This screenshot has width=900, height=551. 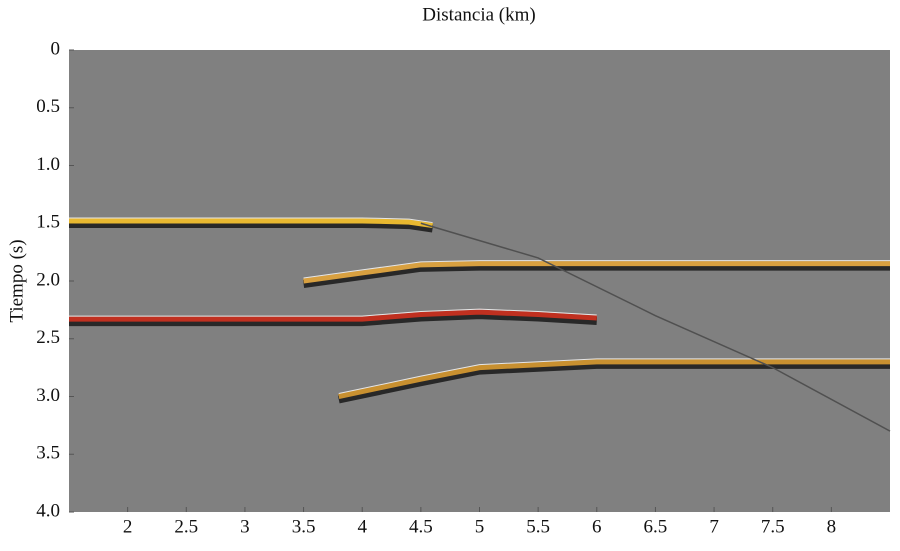 I want to click on x-tick-label: 3, so click(x=245, y=526).